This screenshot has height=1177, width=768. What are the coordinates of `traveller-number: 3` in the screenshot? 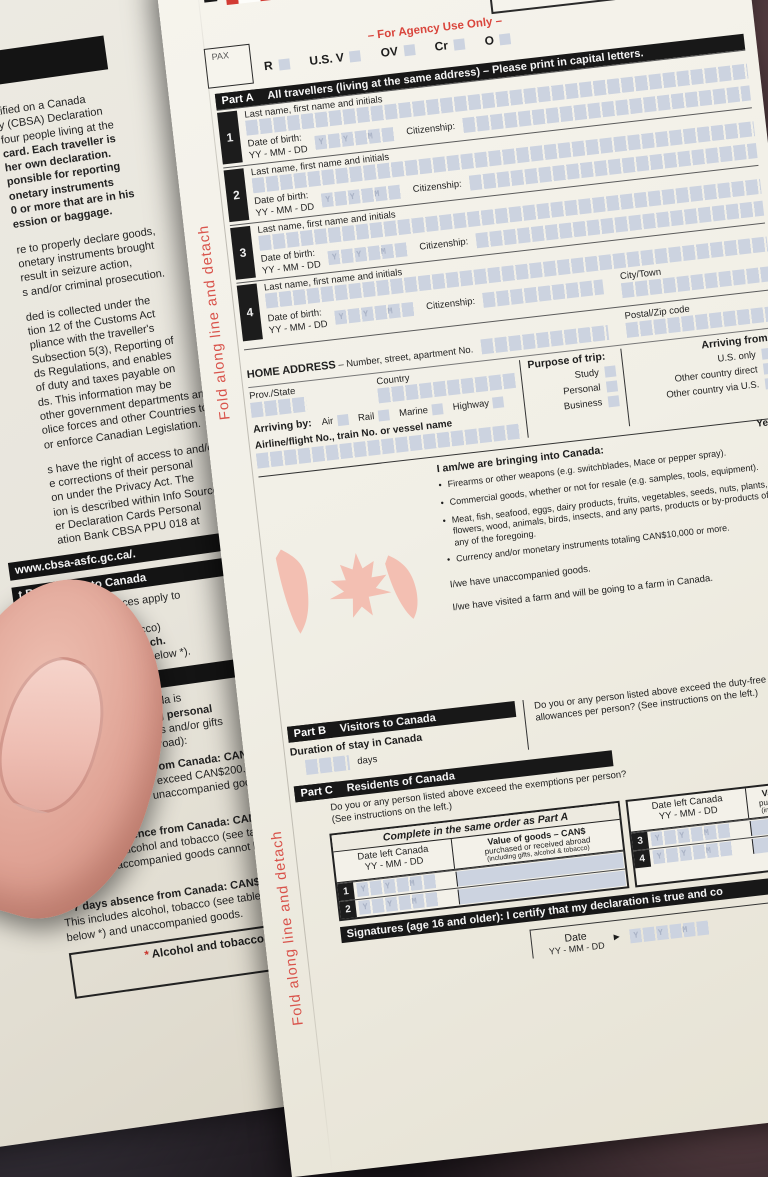 It's located at (243, 252).